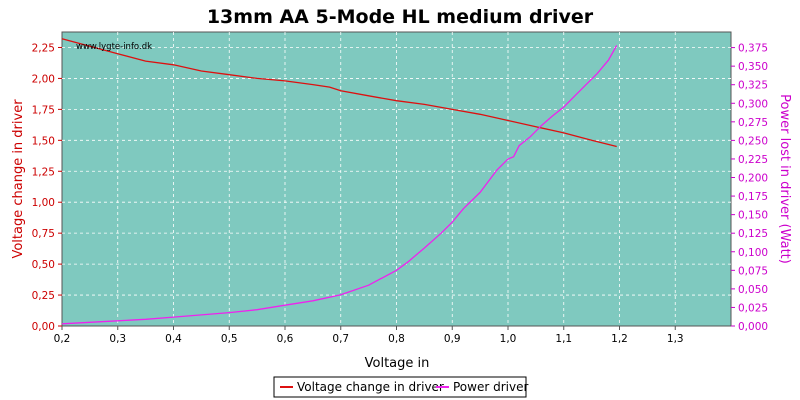 This screenshot has width=800, height=400. I want to click on x-tick-label: 0,4, so click(173, 339).